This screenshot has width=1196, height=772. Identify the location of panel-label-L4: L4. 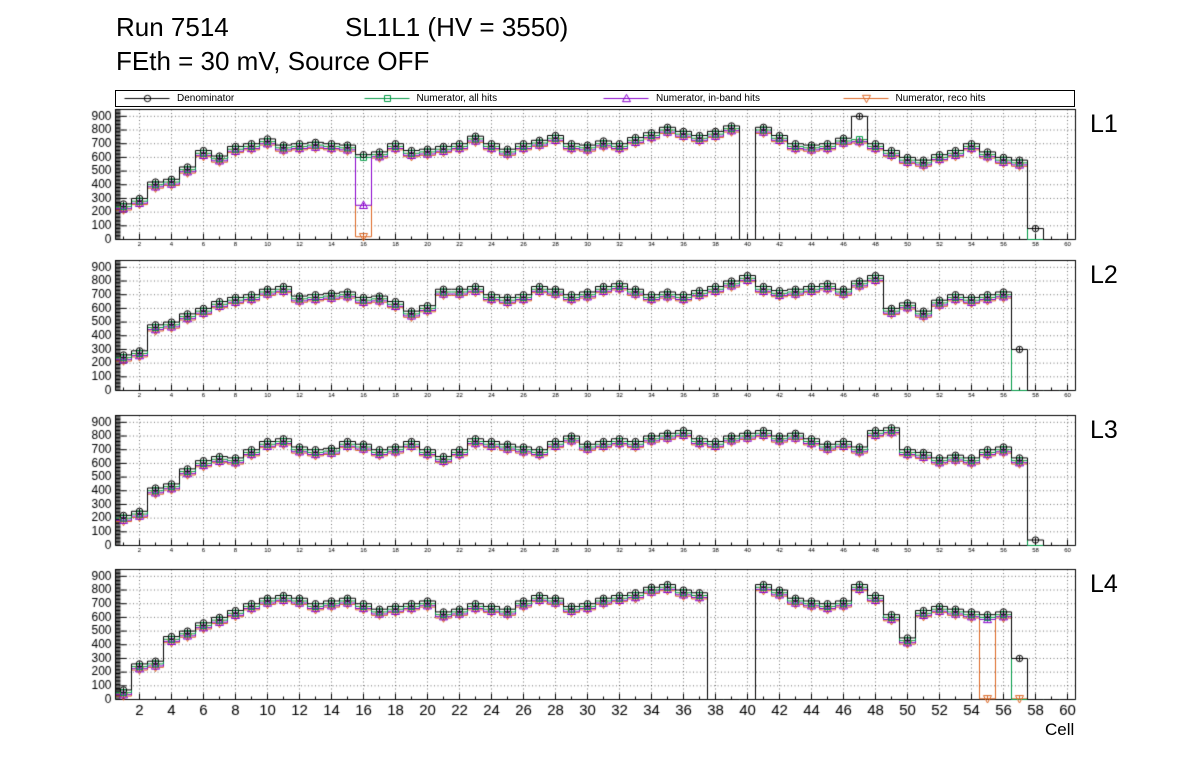
(1104, 584).